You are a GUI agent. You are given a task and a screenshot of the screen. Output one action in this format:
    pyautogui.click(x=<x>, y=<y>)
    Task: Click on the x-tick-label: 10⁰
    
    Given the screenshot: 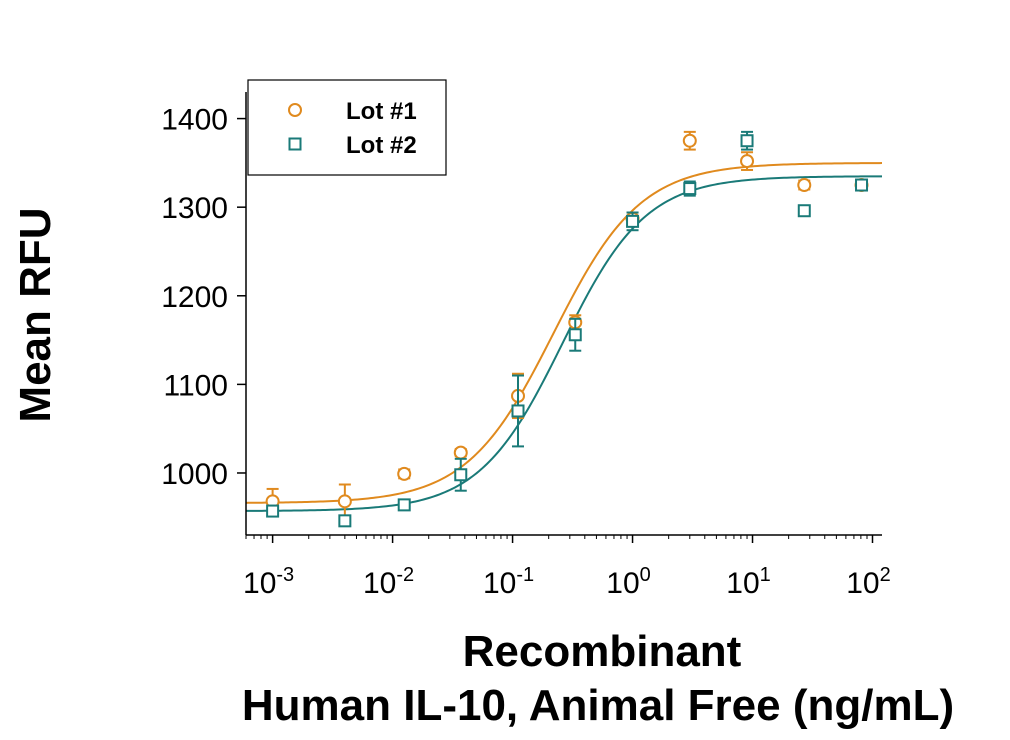 What is the action you would take?
    pyautogui.click(x=628, y=582)
    